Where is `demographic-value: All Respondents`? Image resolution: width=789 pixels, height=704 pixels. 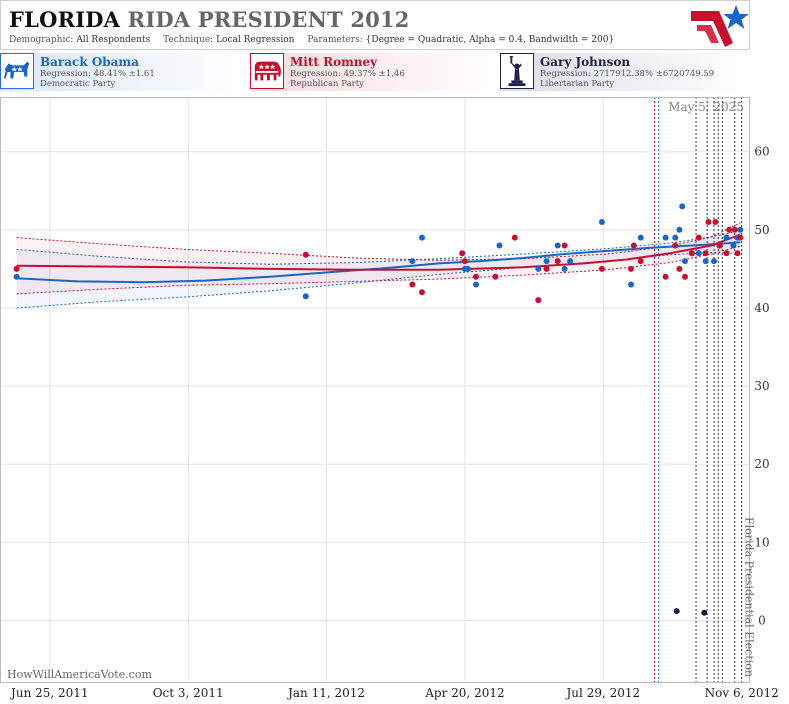 demographic-value: All Respondents is located at coordinates (113, 40).